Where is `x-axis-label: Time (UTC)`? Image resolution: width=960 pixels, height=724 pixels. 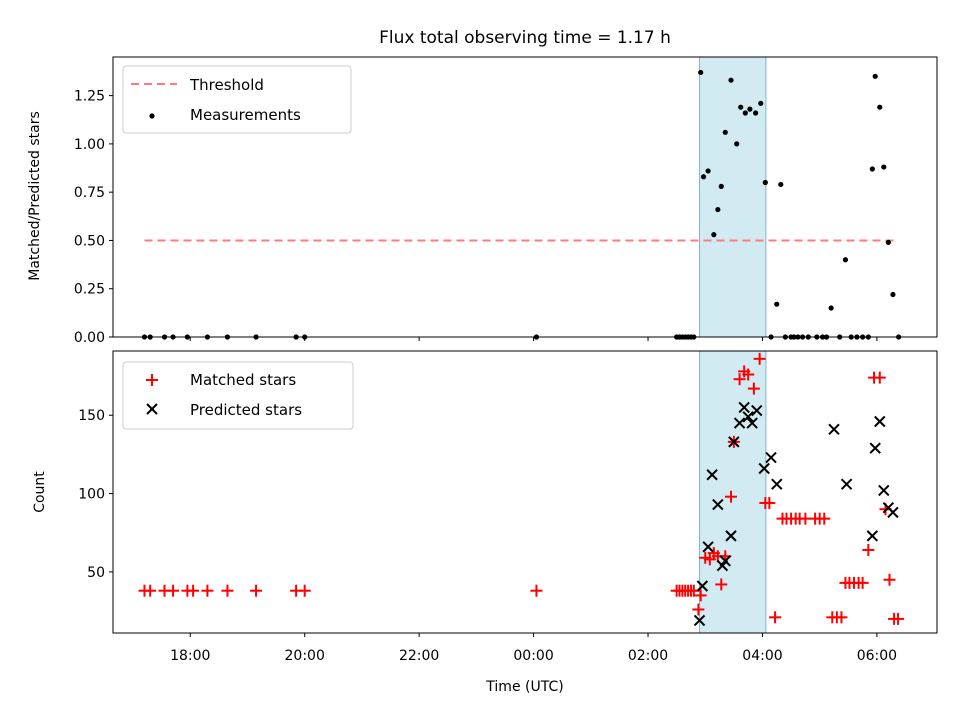 x-axis-label: Time (UTC) is located at coordinates (524, 687).